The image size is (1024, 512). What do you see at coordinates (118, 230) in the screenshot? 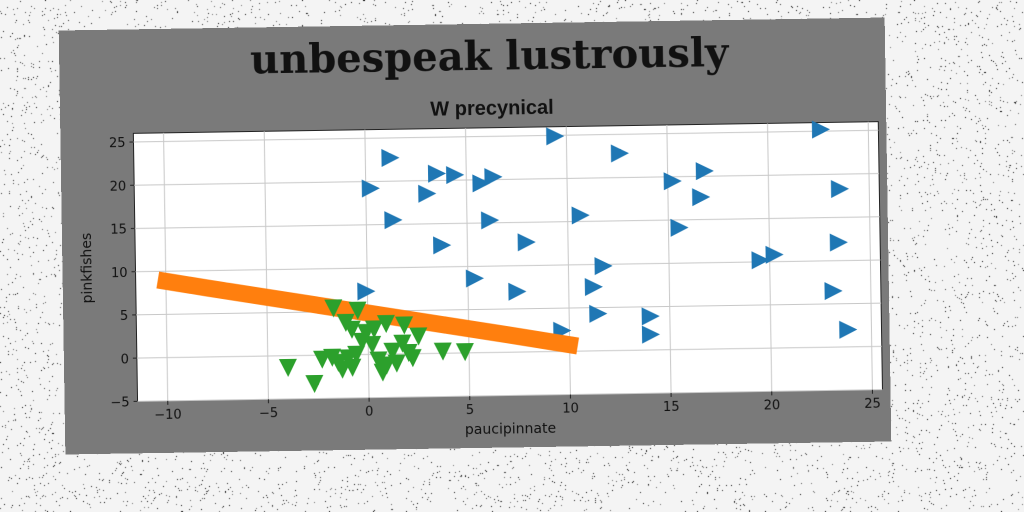
I see `y-tick-label: 15` at bounding box center [118, 230].